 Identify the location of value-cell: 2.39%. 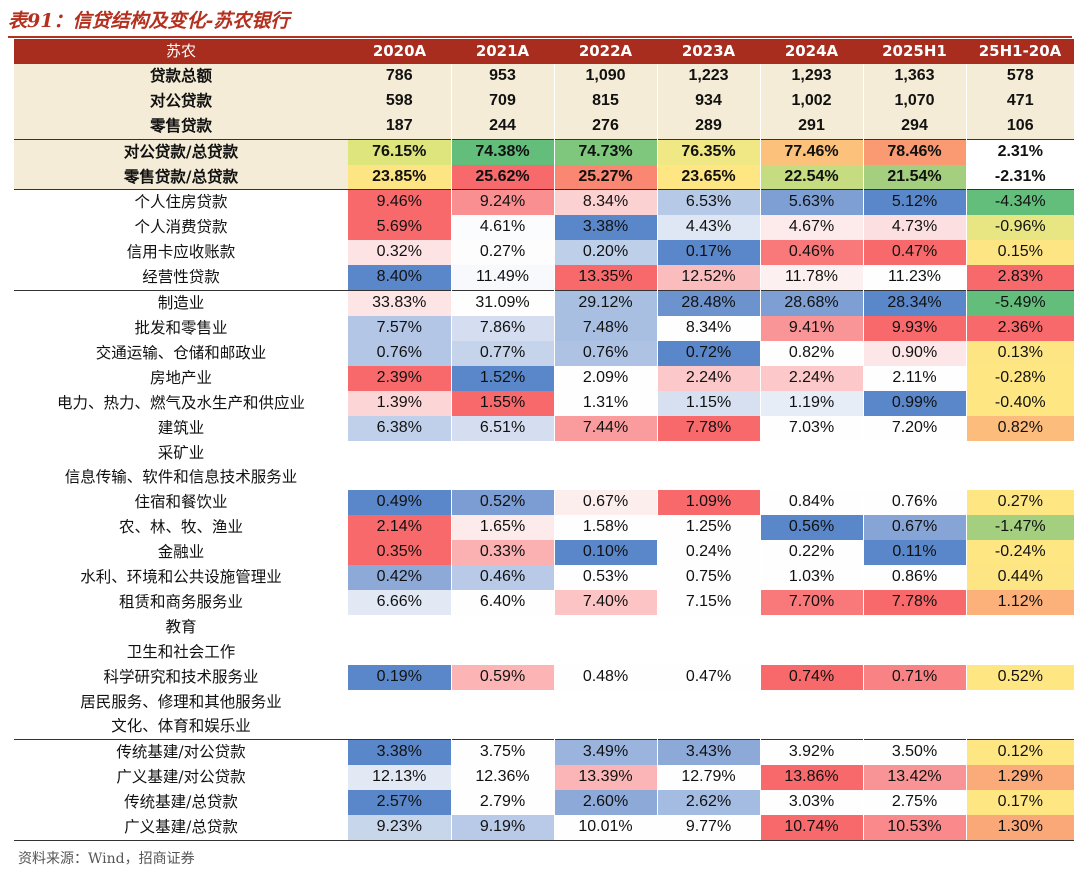
(399, 378).